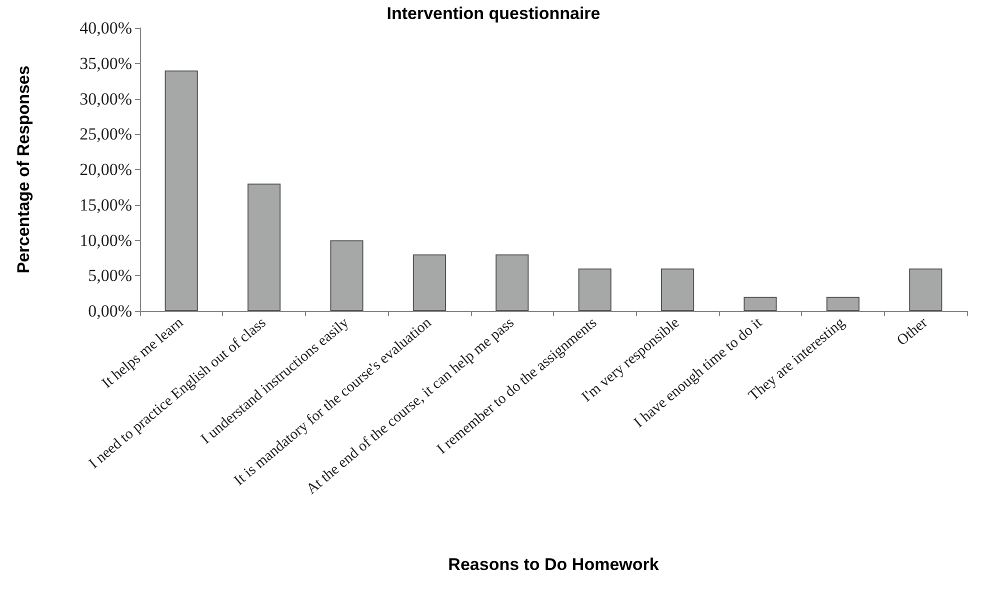 The image size is (987, 589). What do you see at coordinates (493, 13) in the screenshot?
I see `chart-title: Intervention questionnaire` at bounding box center [493, 13].